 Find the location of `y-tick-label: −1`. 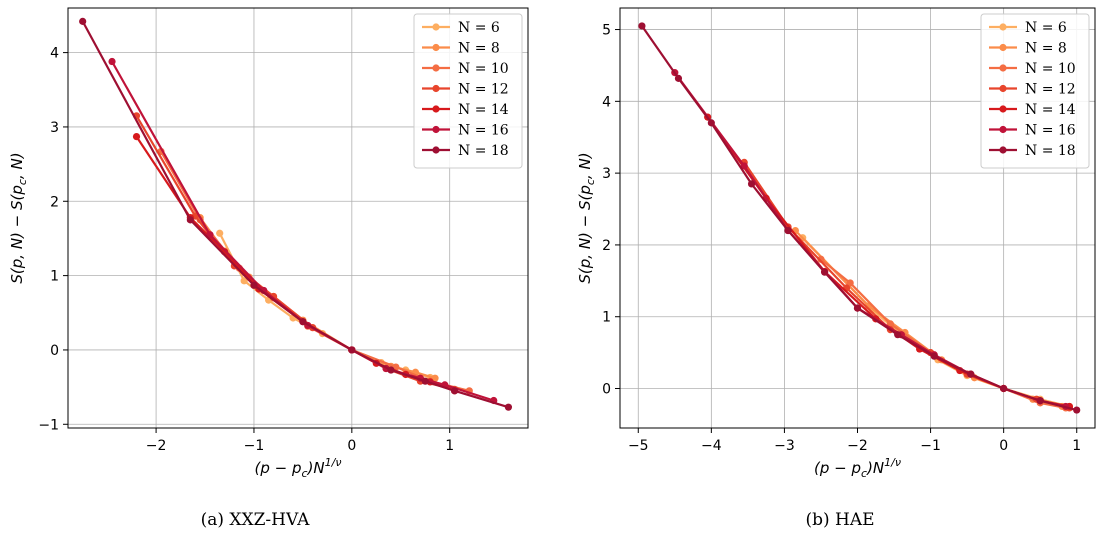

y-tick-label: −1 is located at coordinates (48, 425).